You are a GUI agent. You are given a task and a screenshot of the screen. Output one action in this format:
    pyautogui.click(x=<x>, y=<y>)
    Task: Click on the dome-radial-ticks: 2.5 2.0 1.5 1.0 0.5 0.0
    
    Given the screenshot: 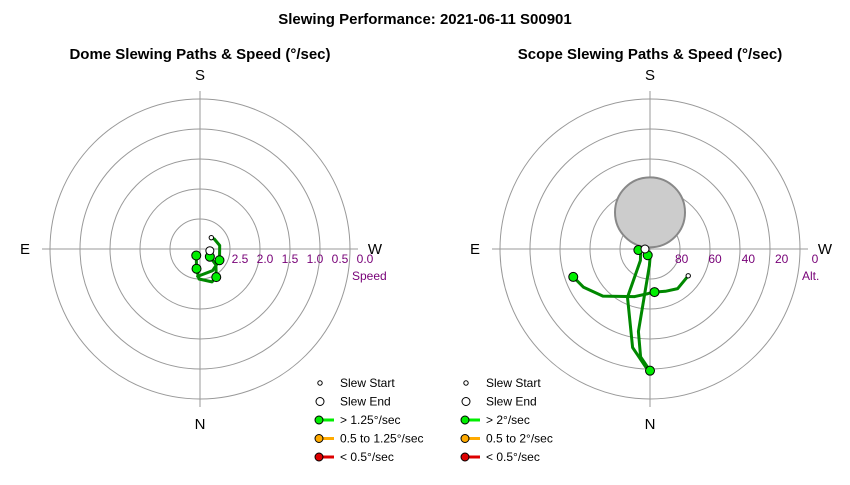 What is the action you would take?
    pyautogui.click(x=303, y=259)
    